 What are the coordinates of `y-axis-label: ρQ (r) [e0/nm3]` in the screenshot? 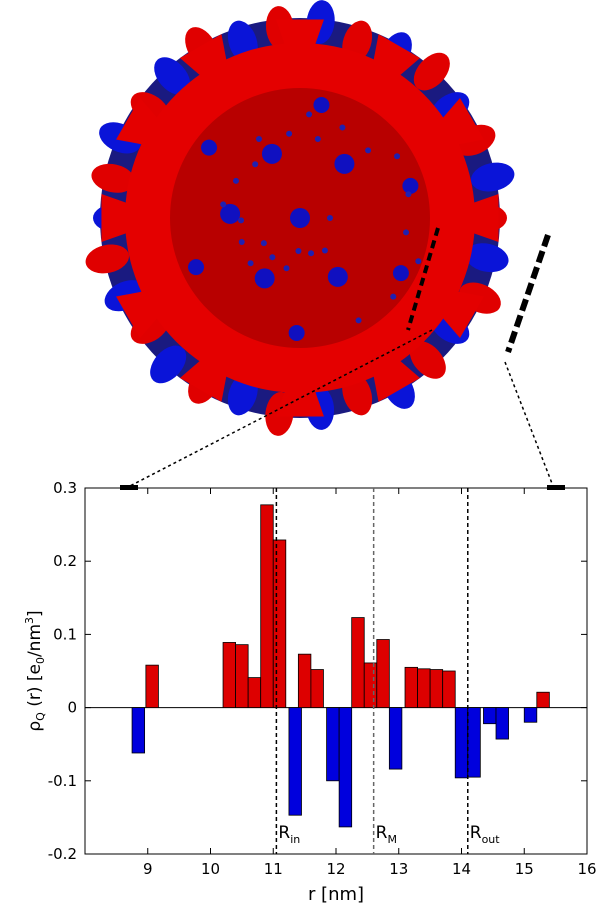 It's located at (35, 670).